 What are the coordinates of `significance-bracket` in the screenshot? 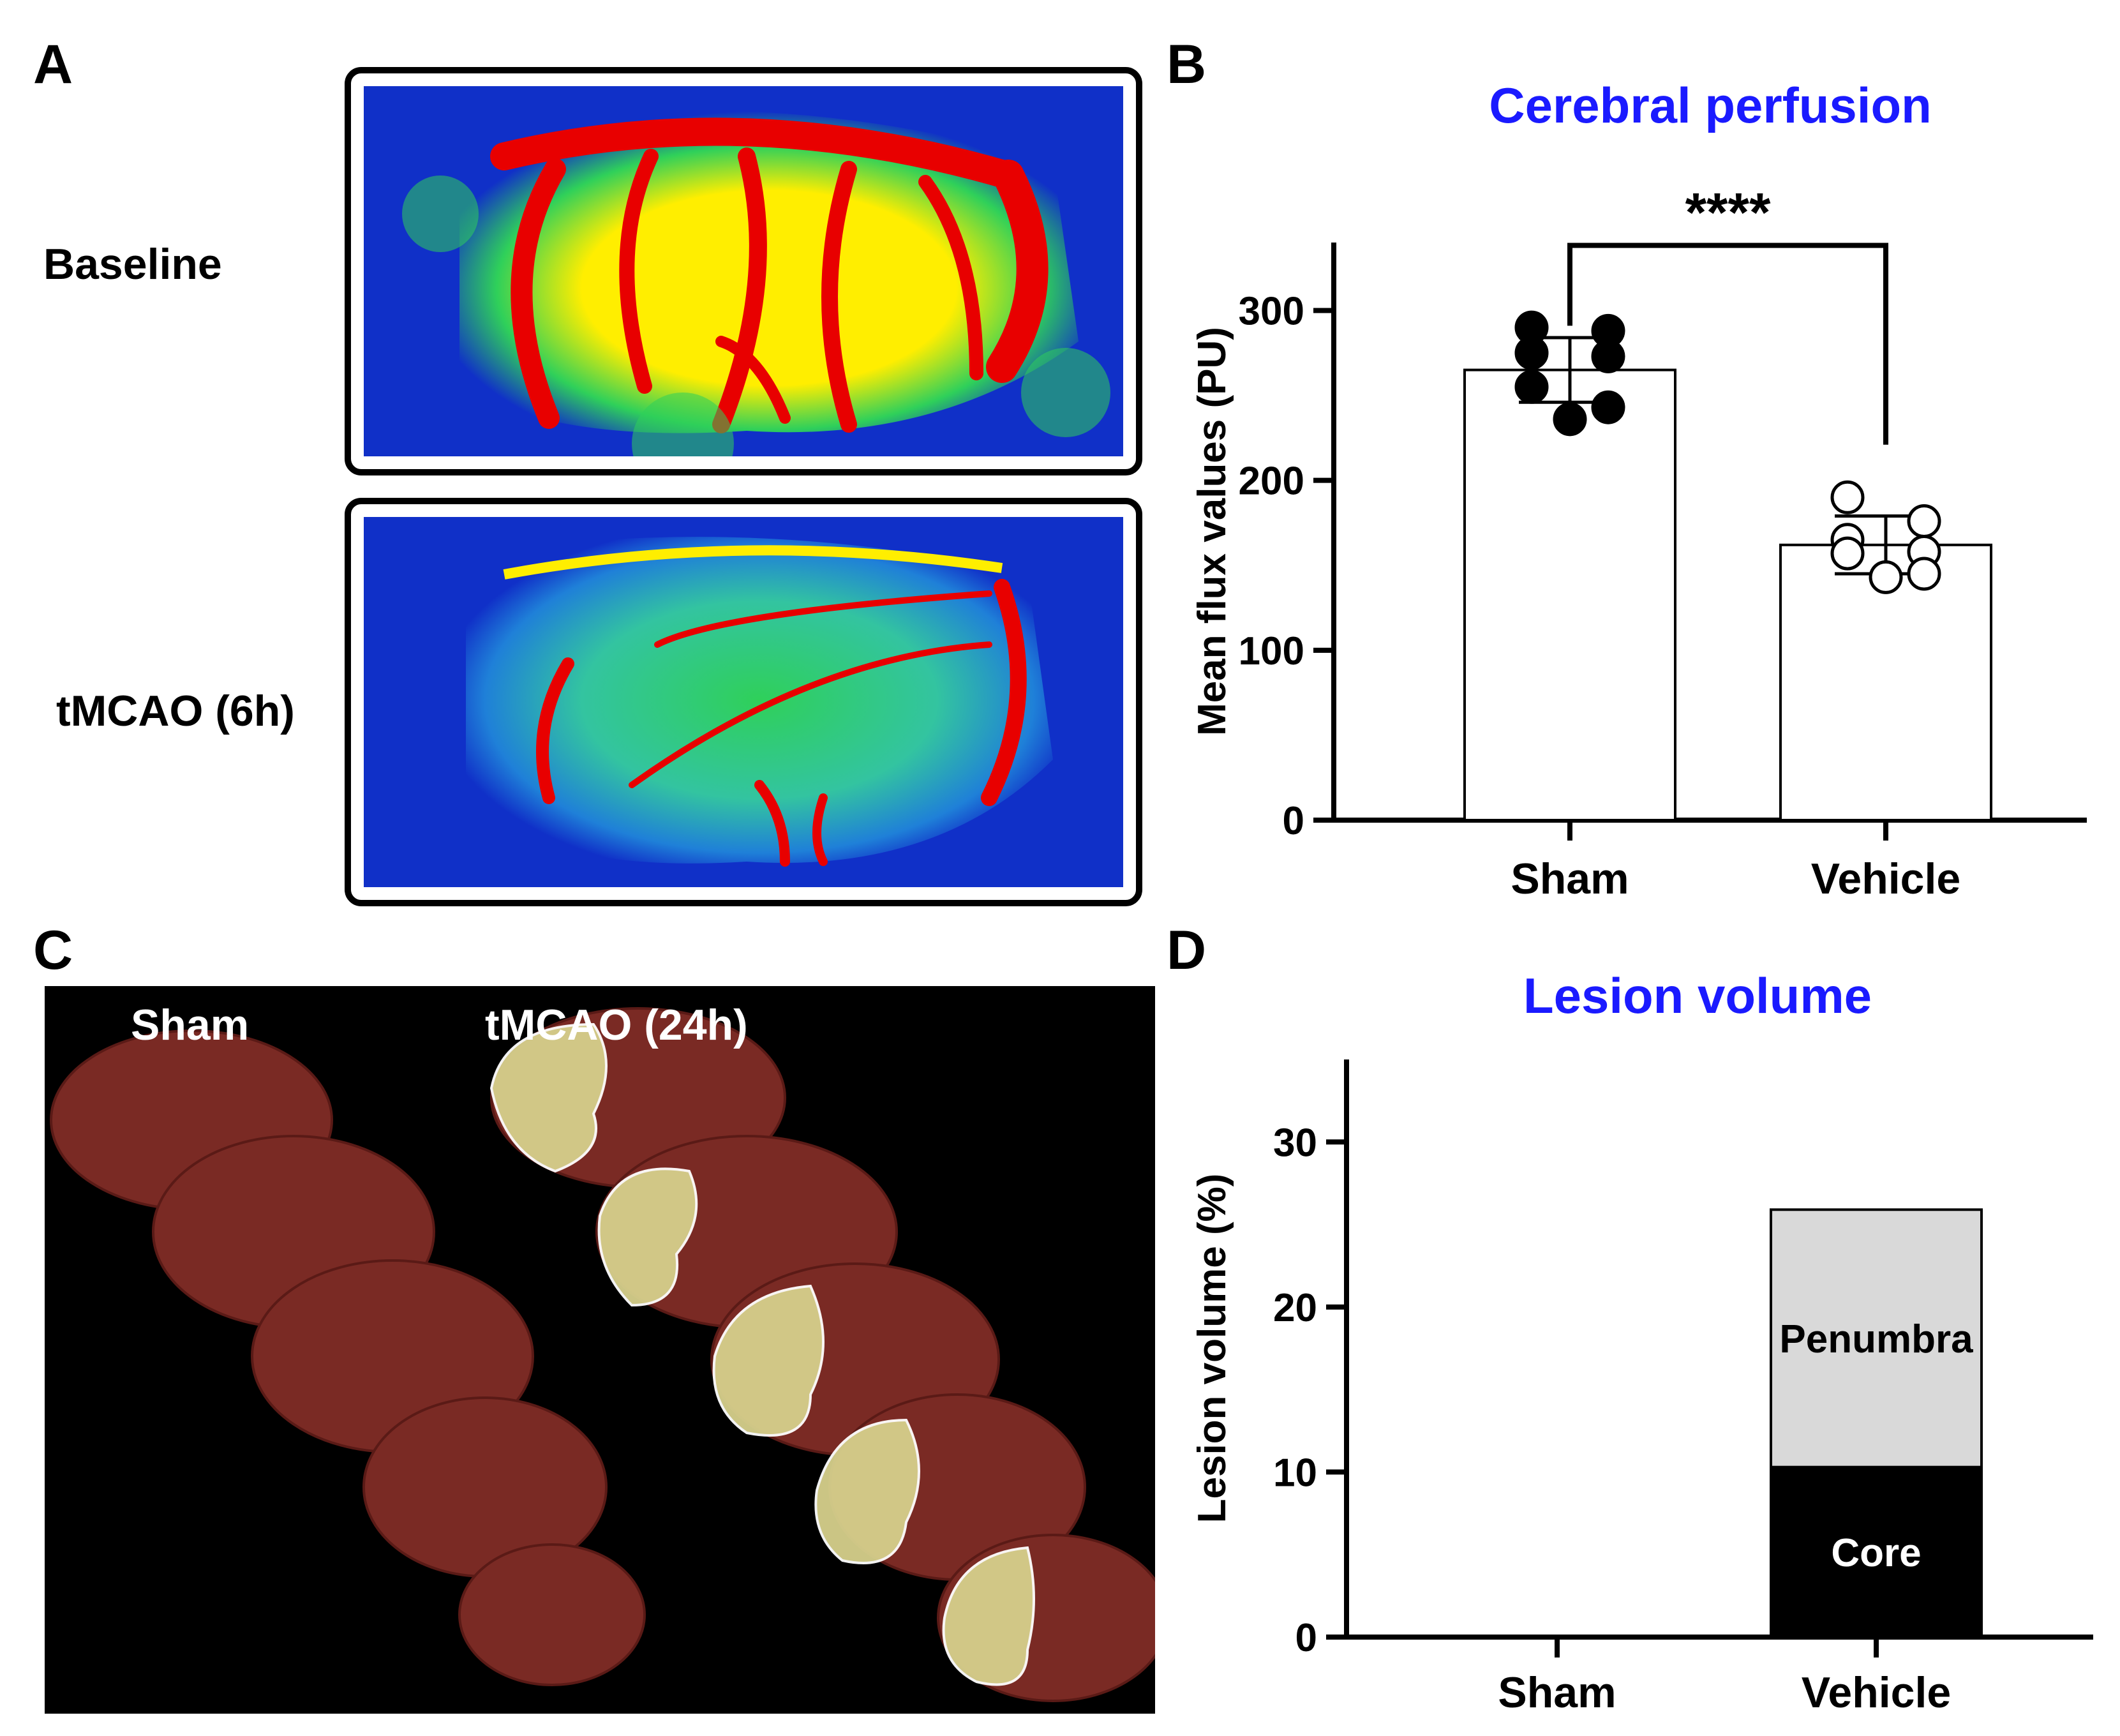 It's located at (1727, 344).